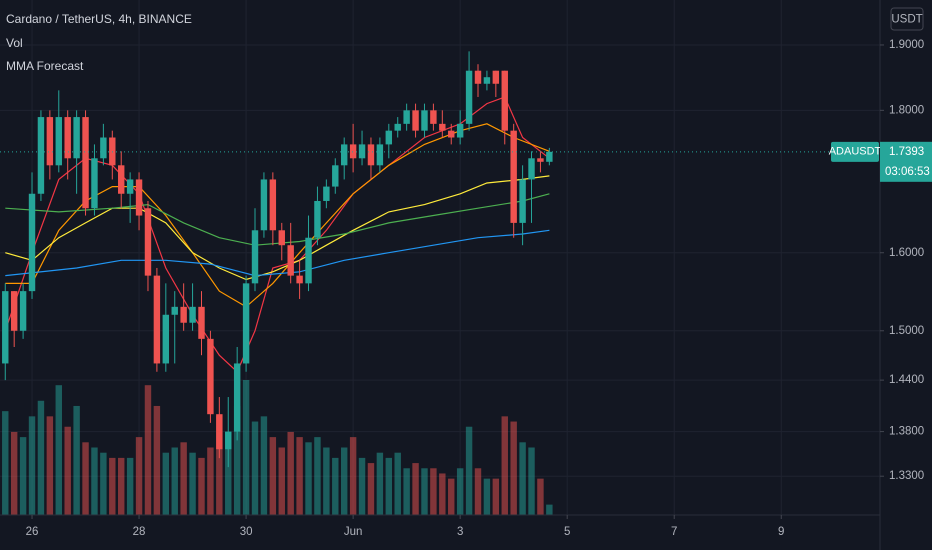  What do you see at coordinates (906, 331) in the screenshot?
I see `y-tick-label: 1.5000` at bounding box center [906, 331].